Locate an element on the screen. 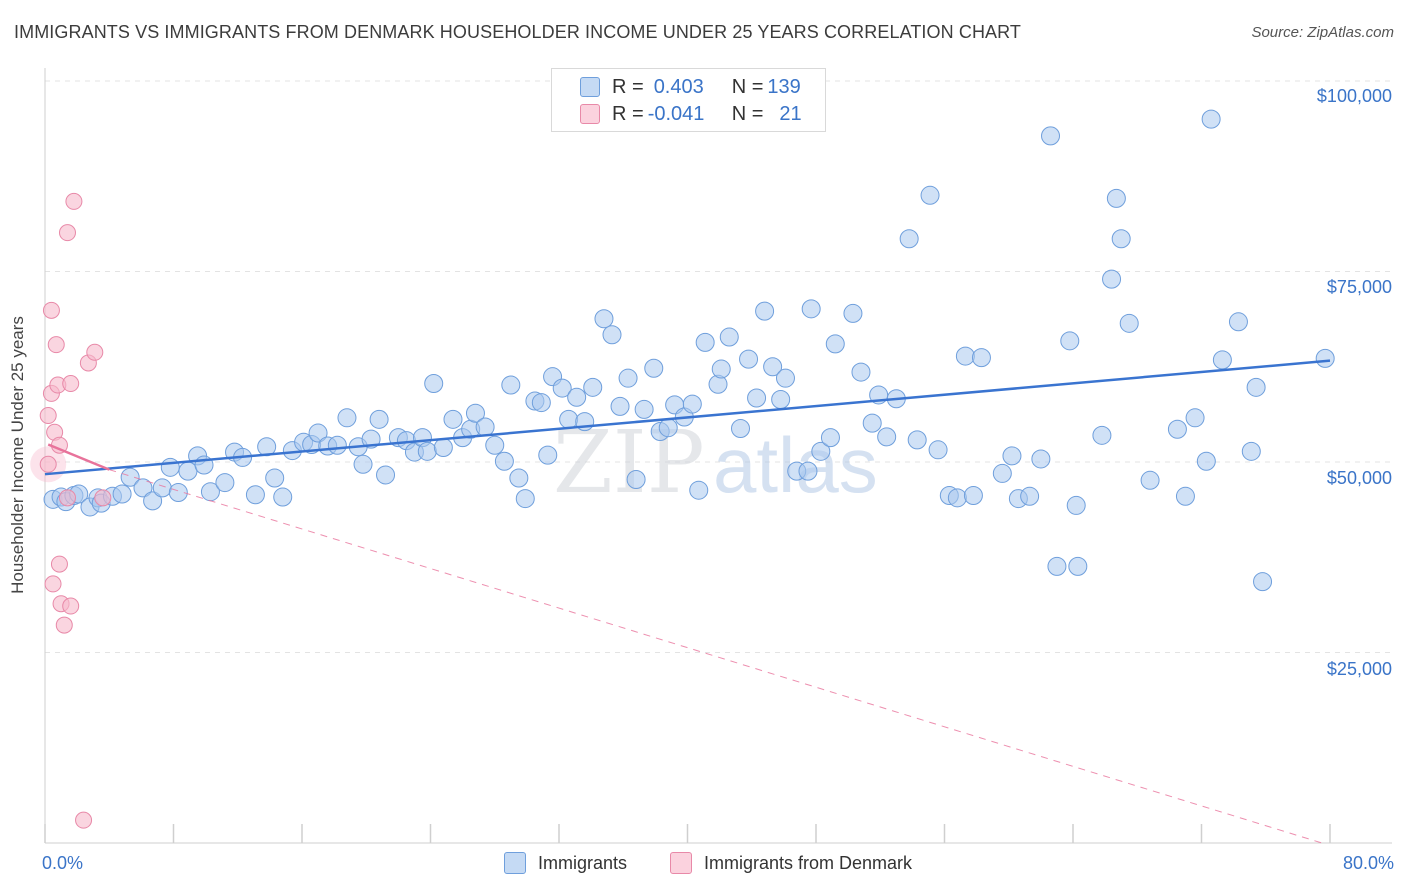 This screenshot has width=1406, height=892. legend-item-denmark: Immigrants from Denmark is located at coordinates (791, 863).